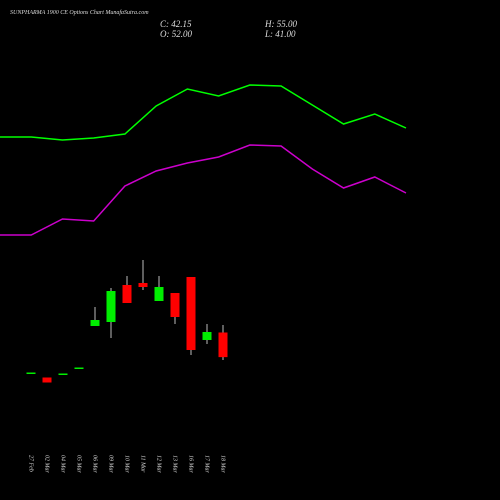 The image size is (500, 500). I want to click on x-tick-label: 10 Mar, so click(127, 464).